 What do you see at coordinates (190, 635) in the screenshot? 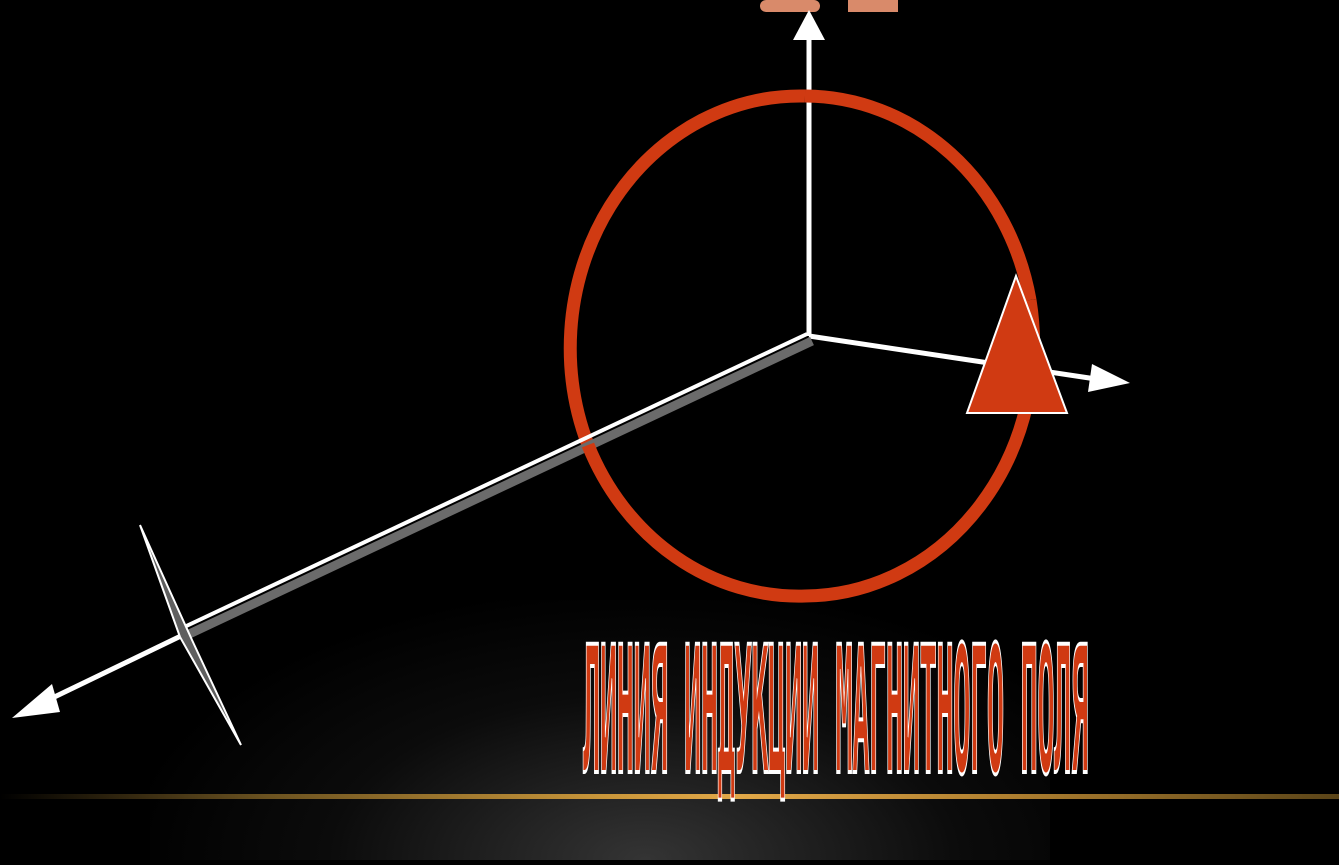
I see `current-arrow-tail-cross` at bounding box center [190, 635].